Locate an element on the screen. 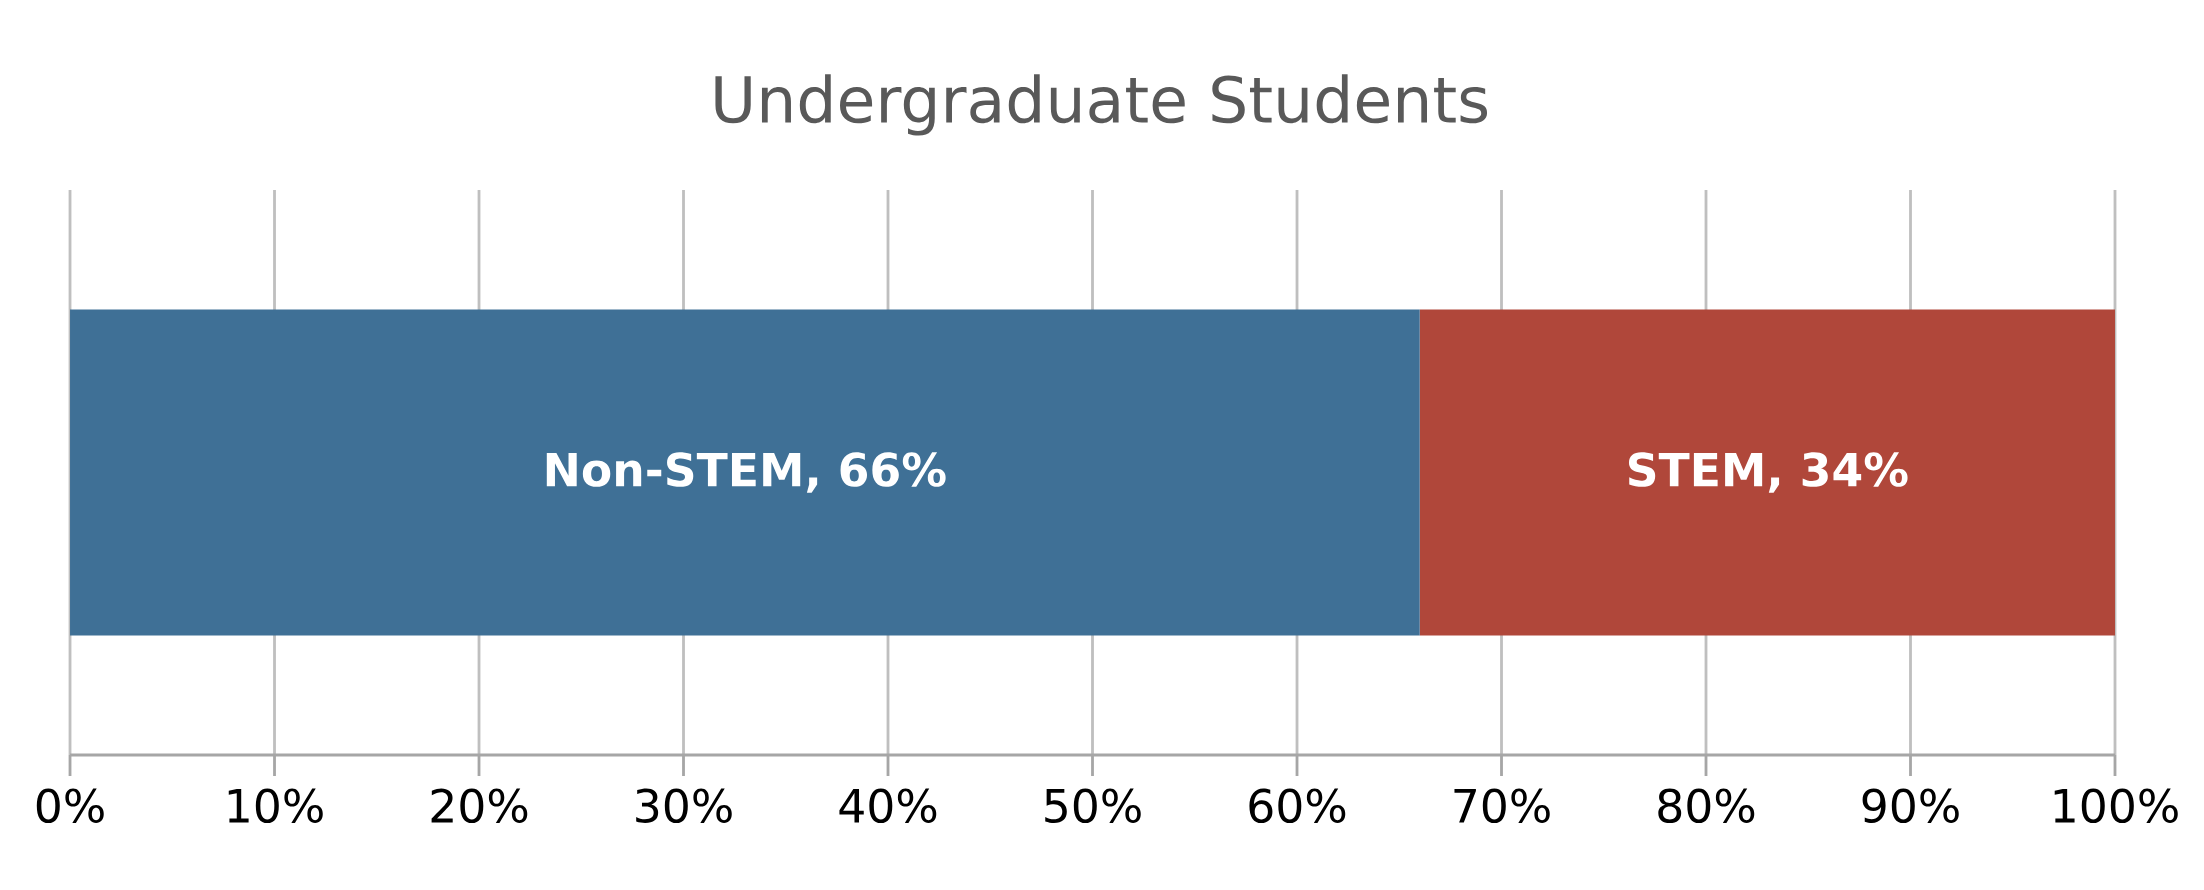 This screenshot has width=2204, height=890. data-label: Non-STEM, 66% is located at coordinates (746, 472).